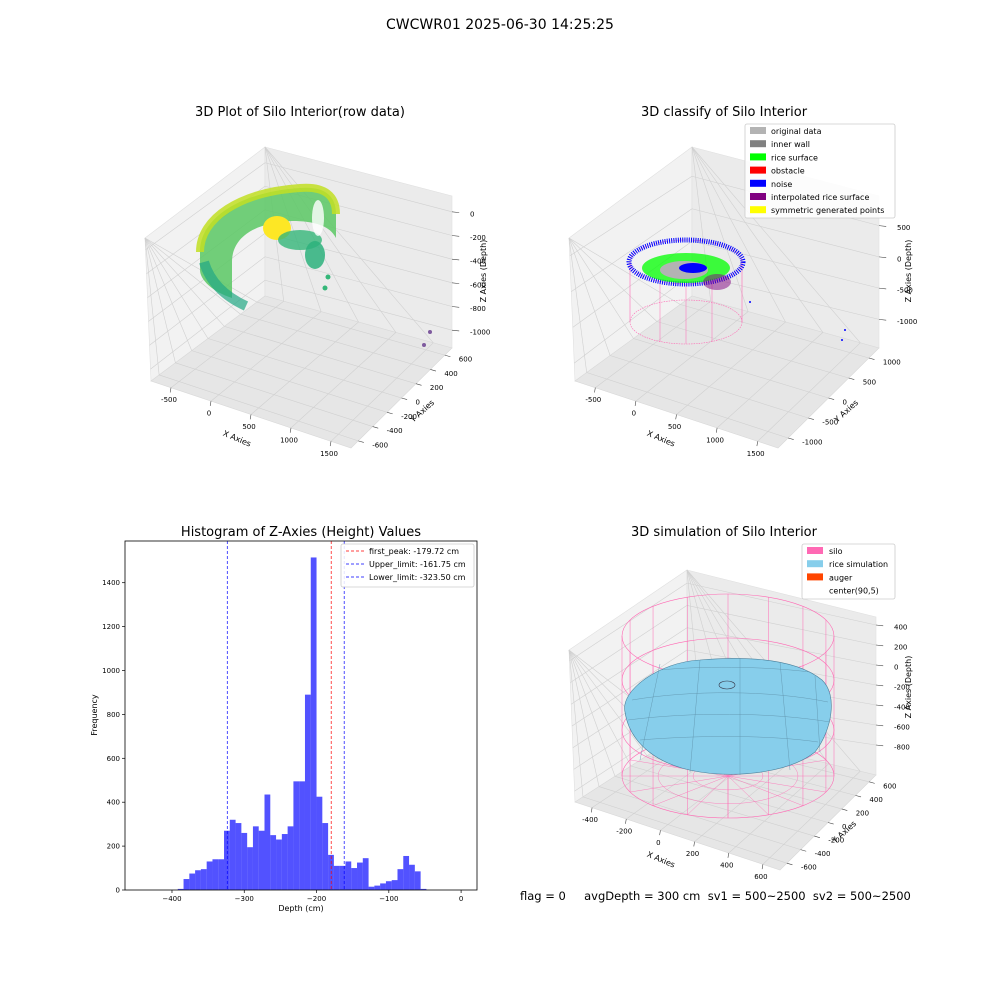  I want to click on simulation-x-tick-label: -400, so click(590, 820).